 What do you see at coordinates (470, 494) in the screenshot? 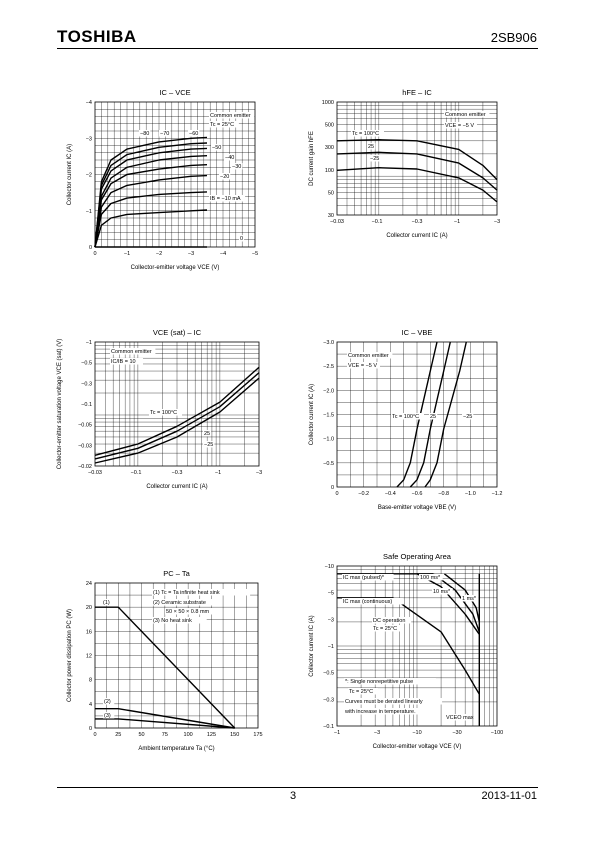
I see `x-tick-label: −1.0` at bounding box center [470, 494].